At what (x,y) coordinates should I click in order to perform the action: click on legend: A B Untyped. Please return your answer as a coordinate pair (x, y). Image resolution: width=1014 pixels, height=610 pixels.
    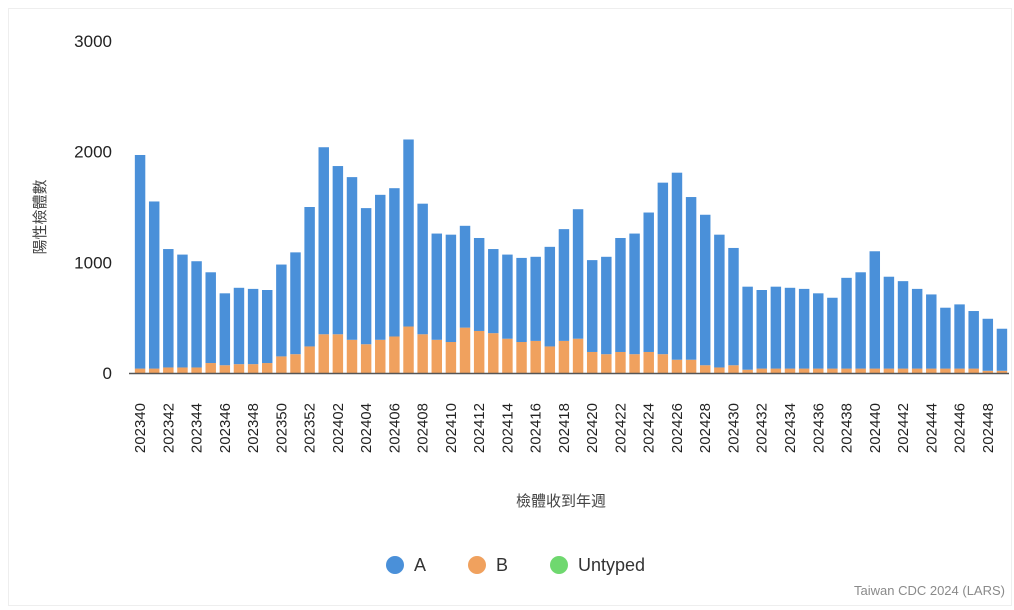
    Looking at the image, I should click on (515, 565).